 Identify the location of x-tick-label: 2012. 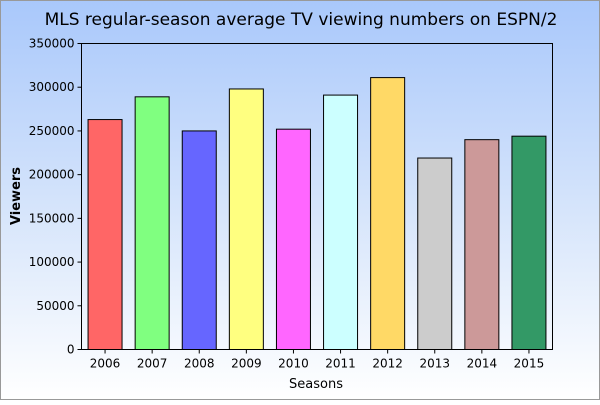
(387, 364).